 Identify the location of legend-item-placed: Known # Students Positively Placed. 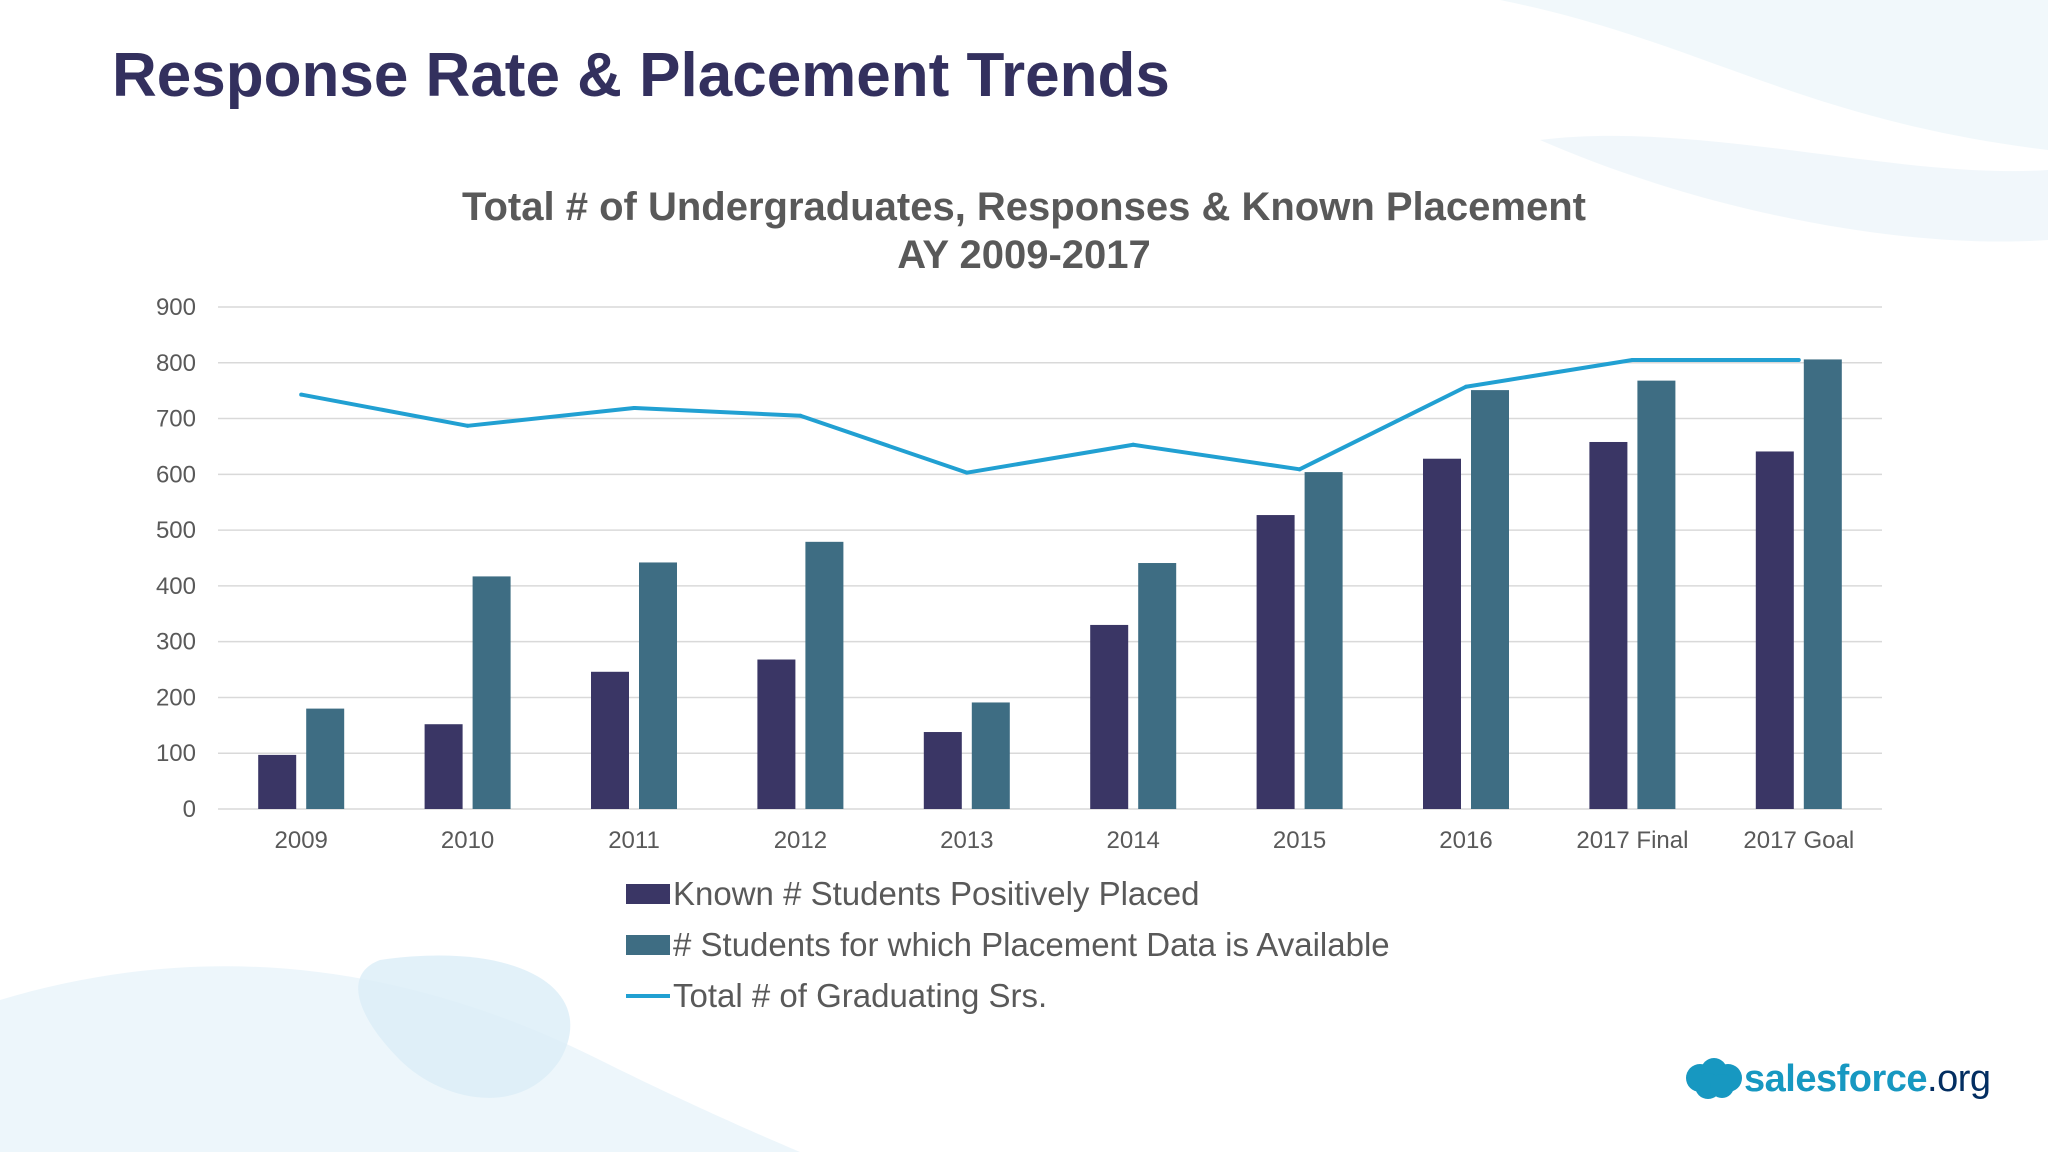
(1008, 893).